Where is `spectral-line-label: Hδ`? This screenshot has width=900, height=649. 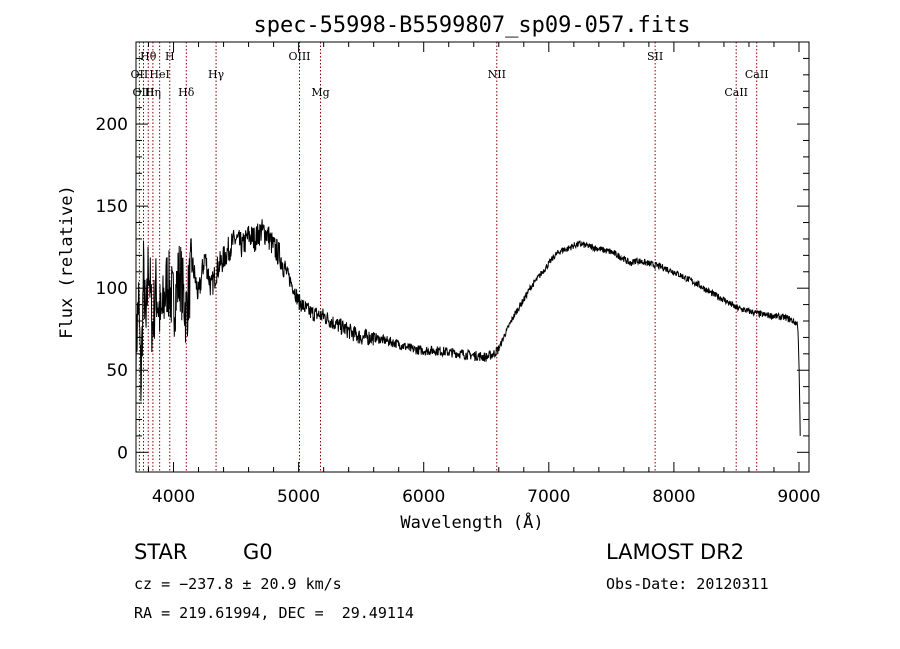 spectral-line-label: Hδ is located at coordinates (186, 92).